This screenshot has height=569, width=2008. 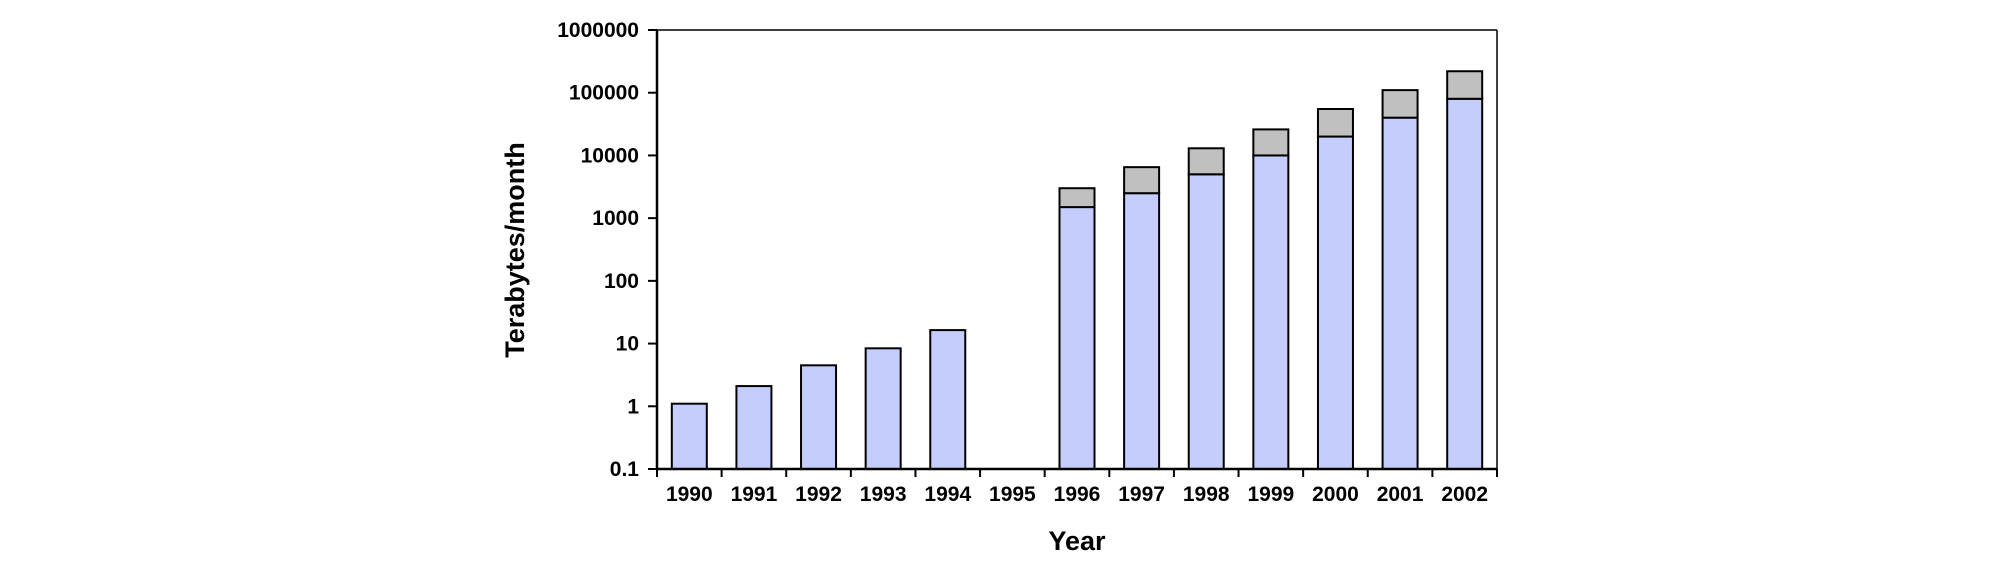 What do you see at coordinates (1271, 312) in the screenshot?
I see `bar-series1-1999` at bounding box center [1271, 312].